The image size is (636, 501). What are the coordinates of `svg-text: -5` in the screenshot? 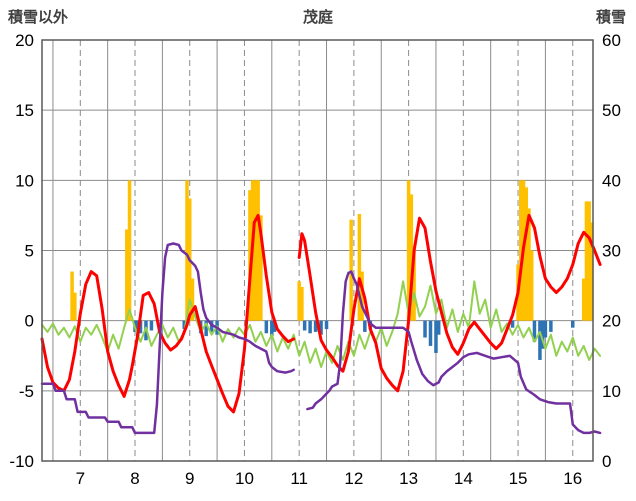 It's located at (26, 391).